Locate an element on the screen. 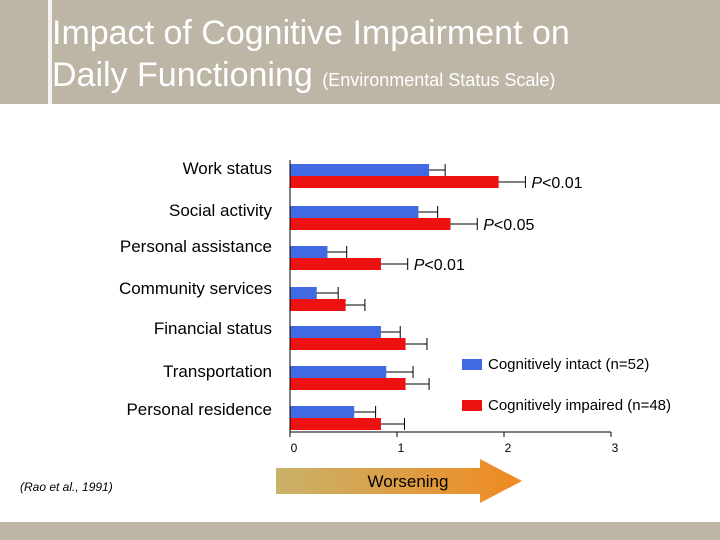  category-label: Personal residence is located at coordinates (199, 409).